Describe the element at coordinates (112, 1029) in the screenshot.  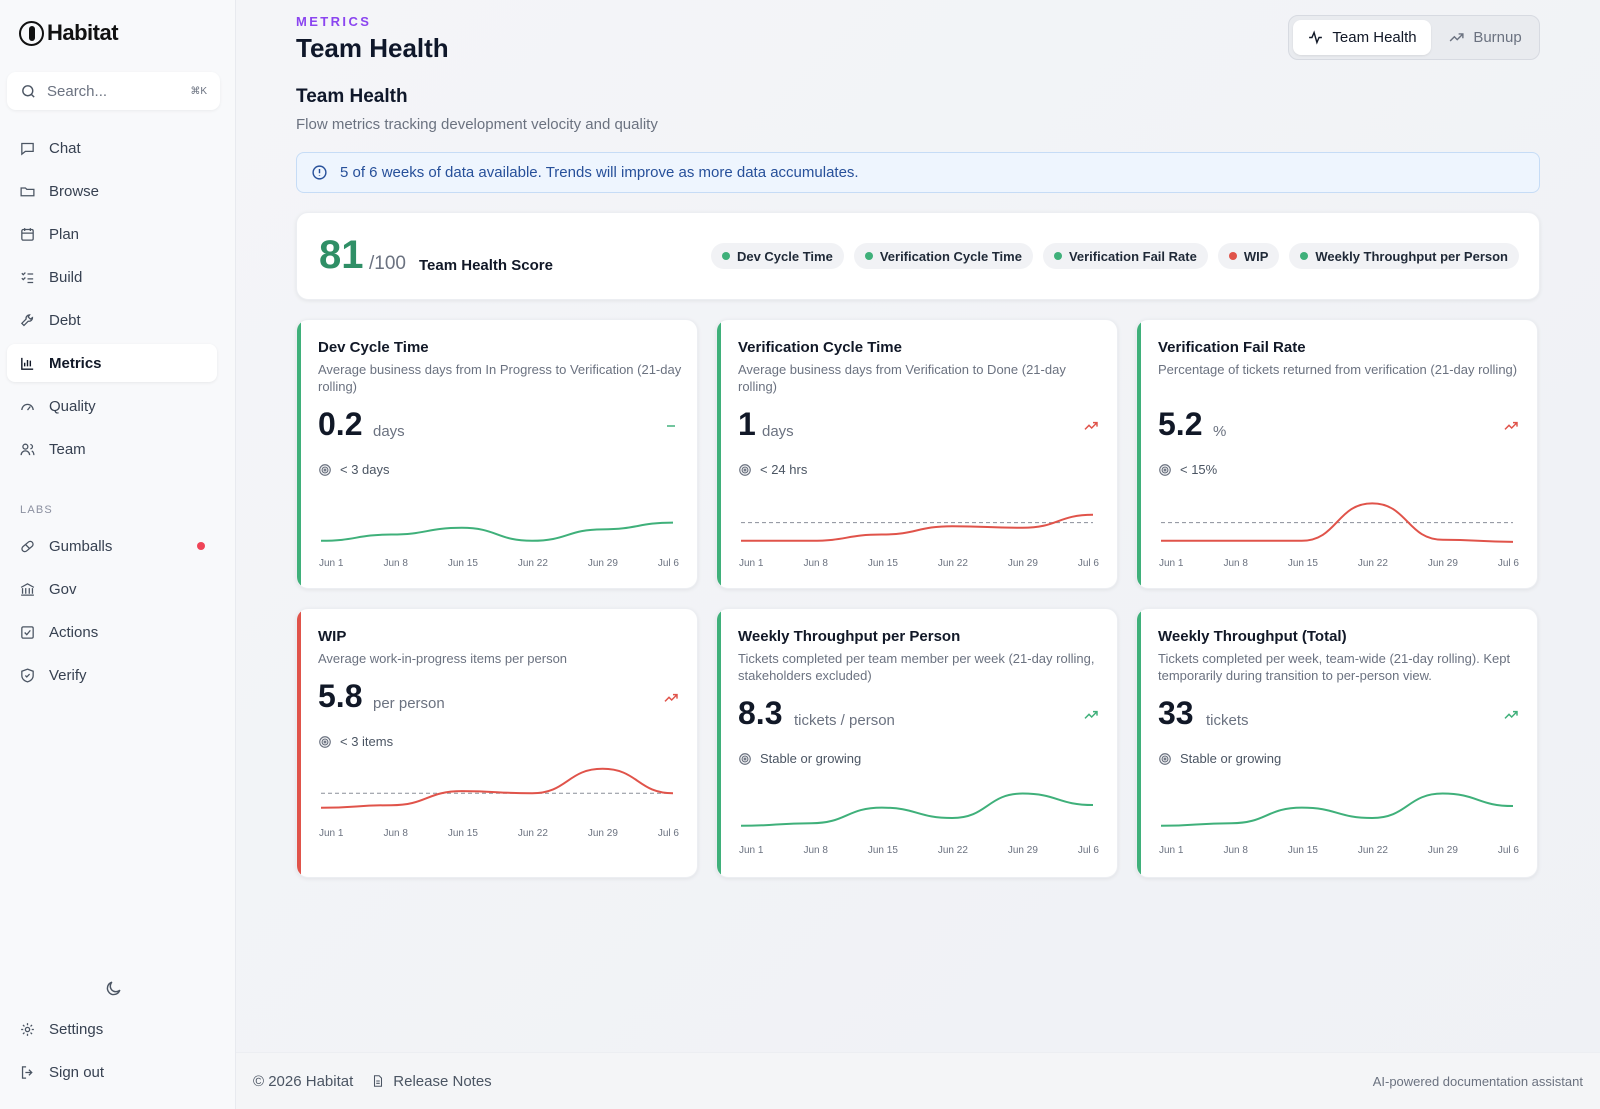
I see `sidebar-item-settings: Settings` at that location.